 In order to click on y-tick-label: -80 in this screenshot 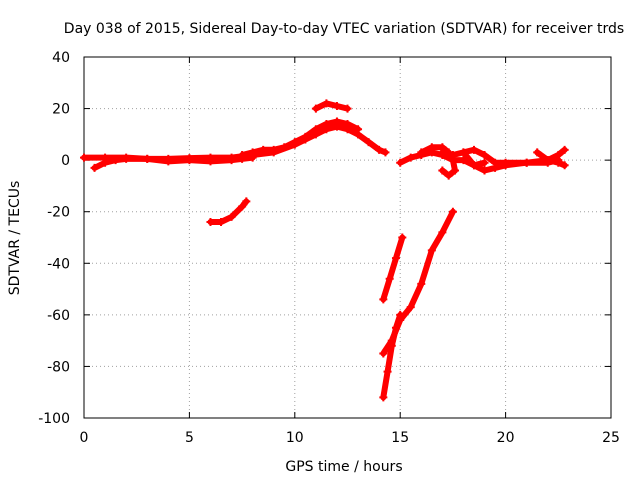, I will do `click(58, 367)`.